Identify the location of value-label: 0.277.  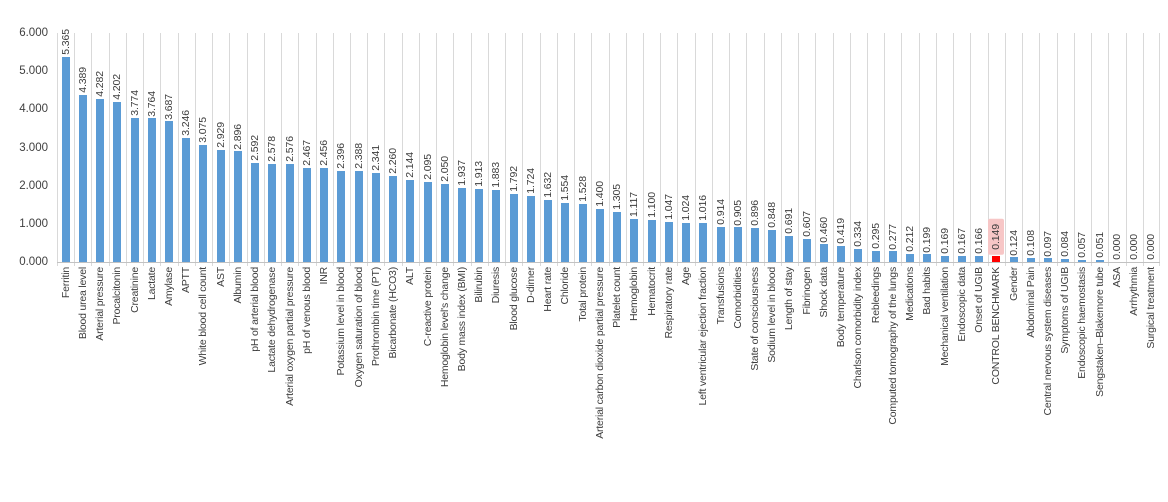
(892, 236).